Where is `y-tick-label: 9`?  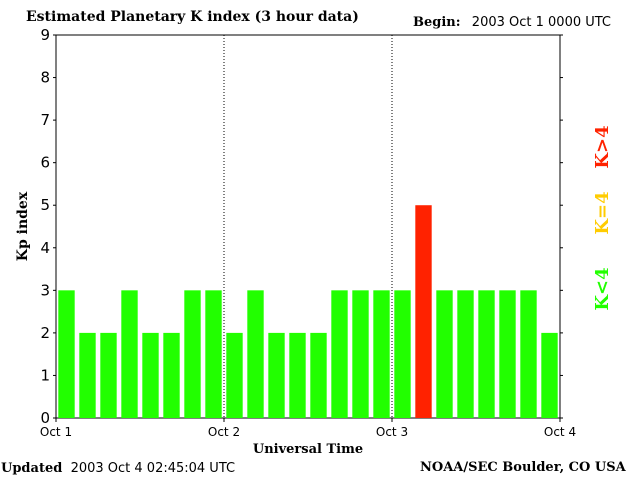 y-tick-label: 9 is located at coordinates (45, 35).